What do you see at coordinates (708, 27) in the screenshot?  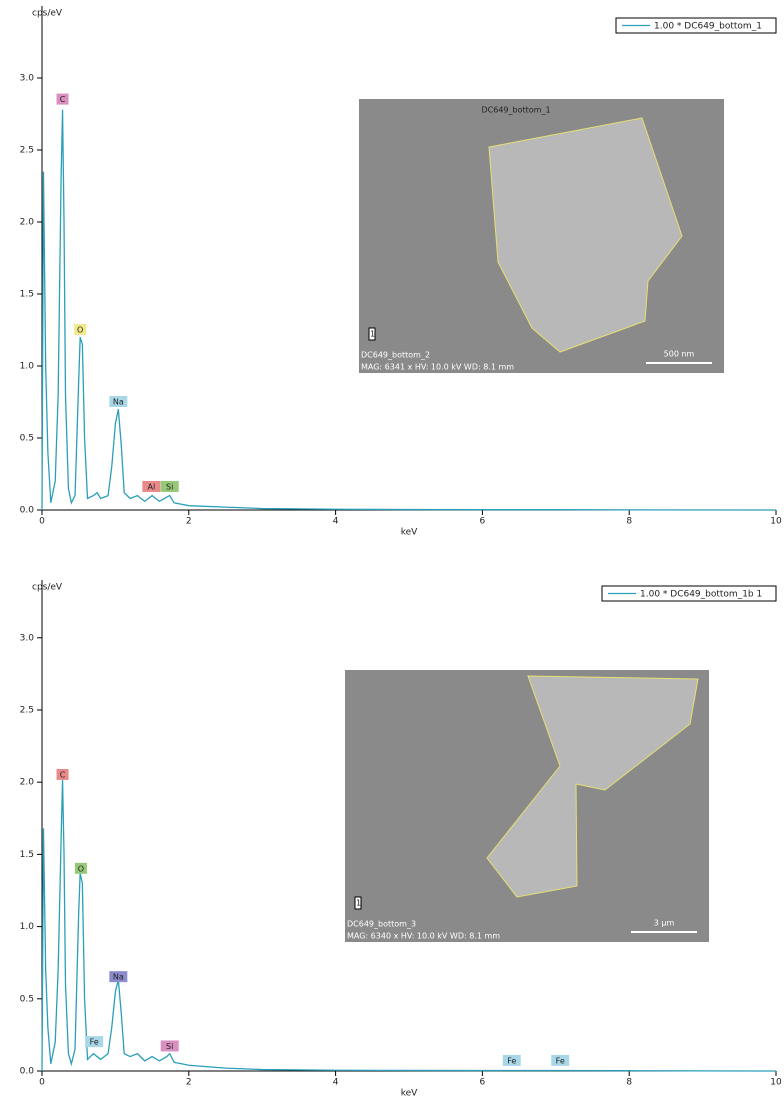 I see `legend-label: 1.00 * DC649_bottom_1` at bounding box center [708, 27].